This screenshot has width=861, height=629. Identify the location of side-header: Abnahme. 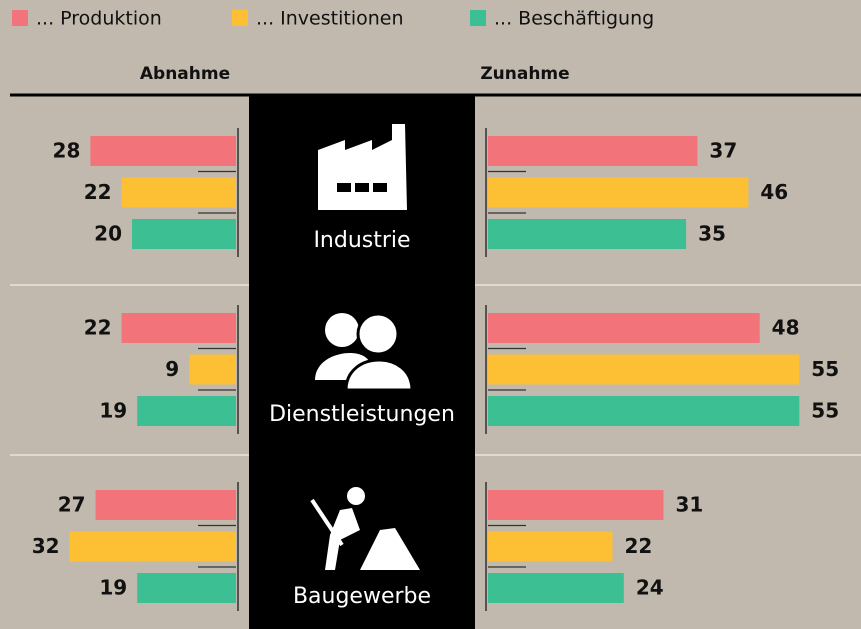
(185, 74).